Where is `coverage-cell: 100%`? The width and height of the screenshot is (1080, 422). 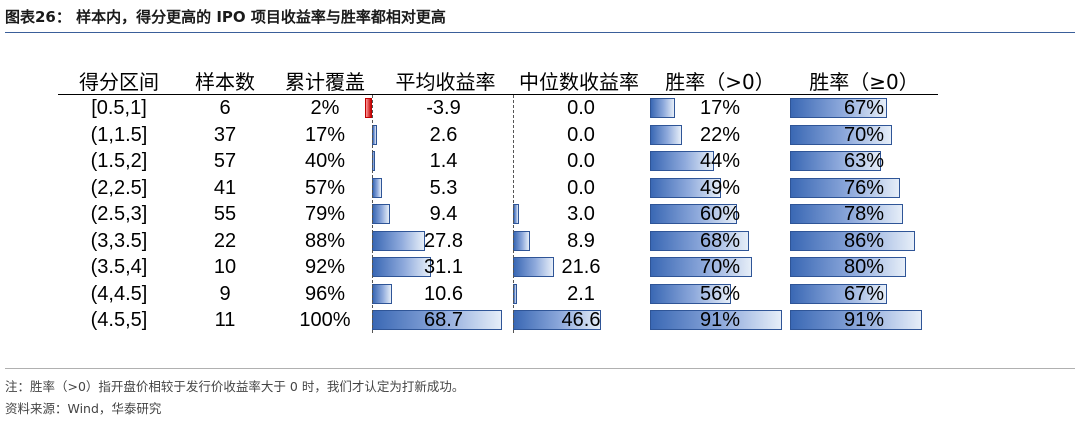
coverage-cell: 100% is located at coordinates (325, 320).